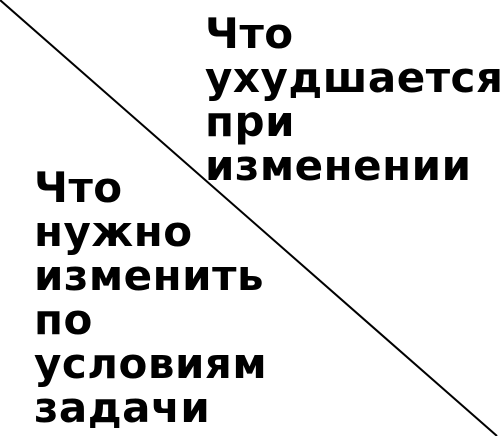 The height and width of the screenshot is (436, 500). I want to click on improving-label-line-3: изменить, so click(149, 275).